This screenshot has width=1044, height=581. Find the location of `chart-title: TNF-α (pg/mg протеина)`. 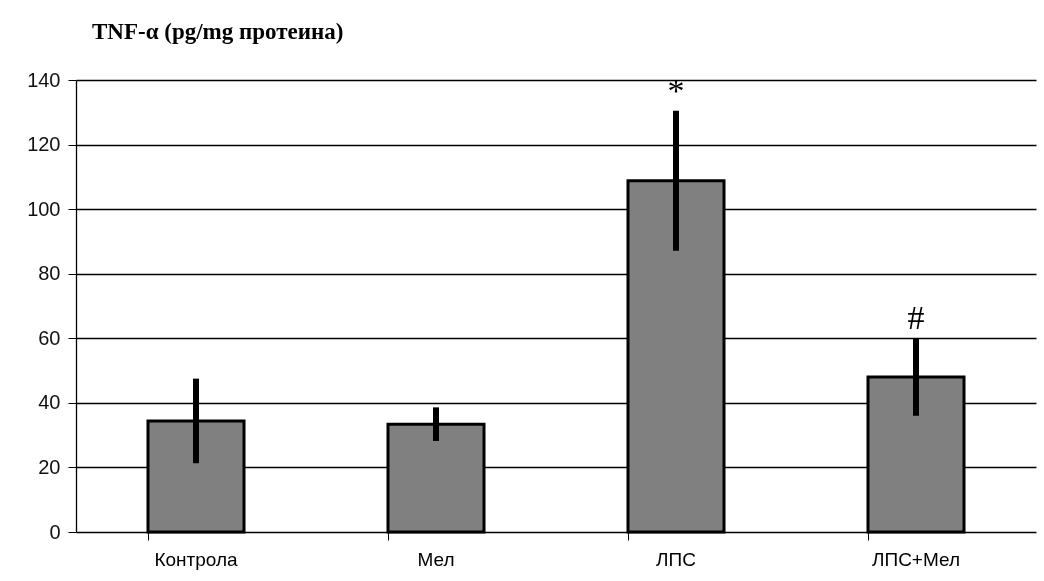

chart-title: TNF-α (pg/mg протеина) is located at coordinates (218, 31).